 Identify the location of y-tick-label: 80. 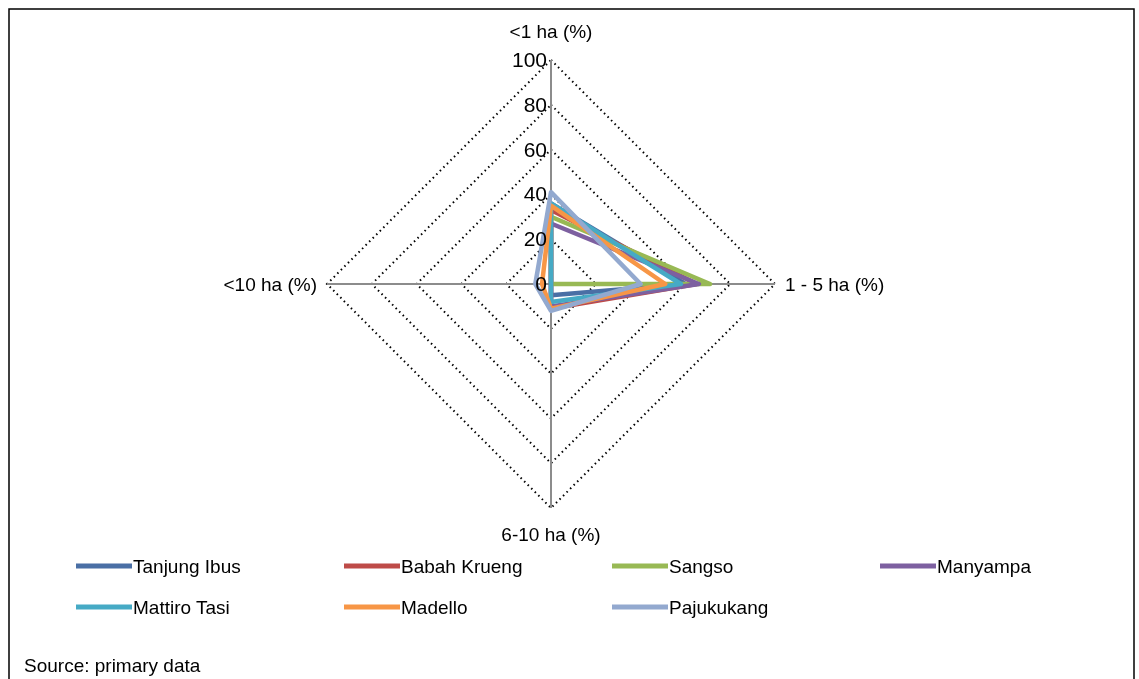
(535, 104).